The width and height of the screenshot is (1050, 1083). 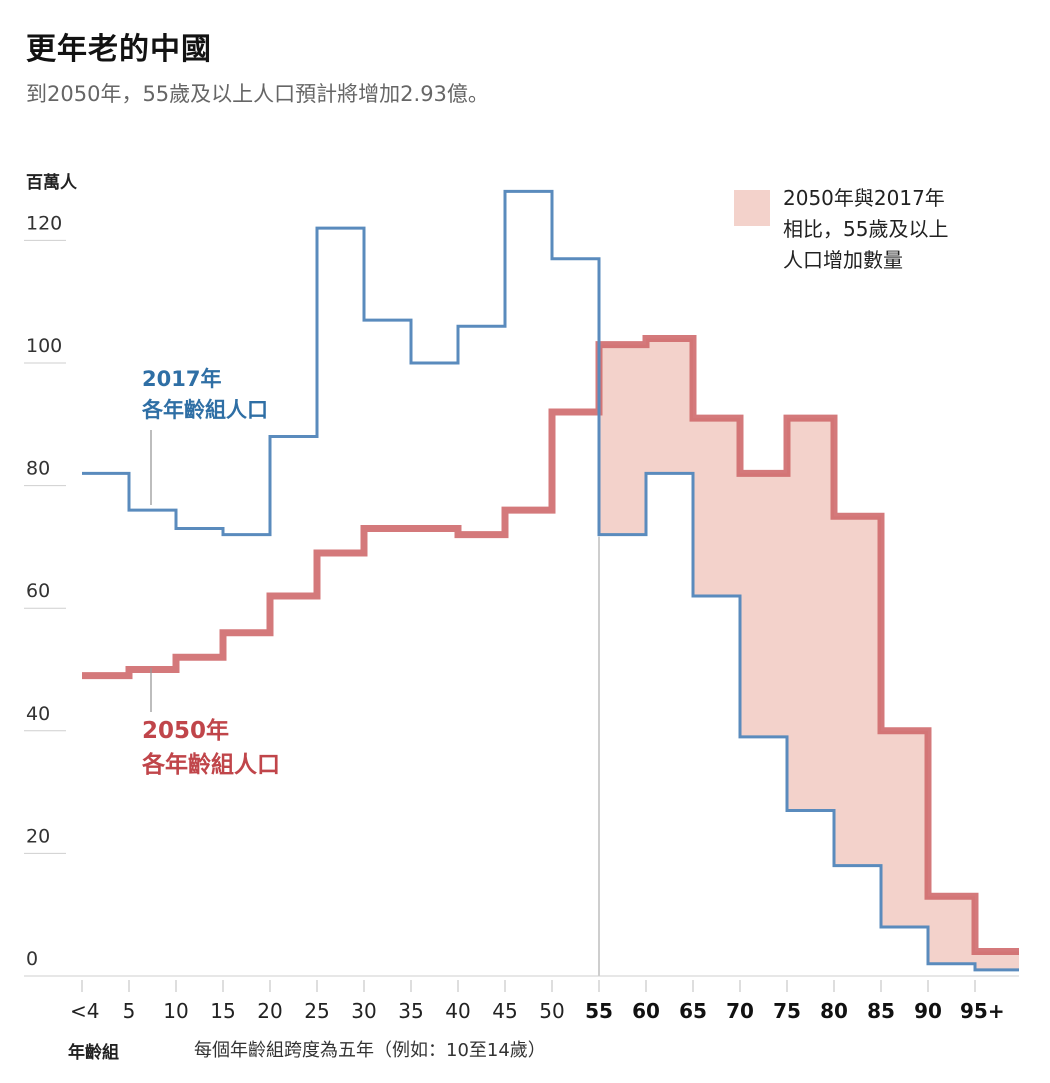 I want to click on annotation-2050-label: 各年齡組人口, so click(x=210, y=764).